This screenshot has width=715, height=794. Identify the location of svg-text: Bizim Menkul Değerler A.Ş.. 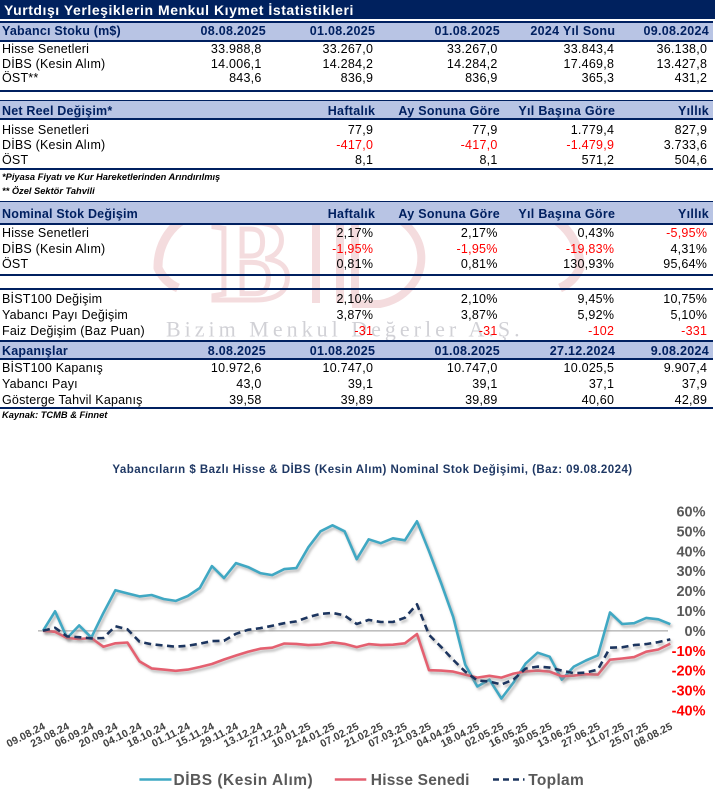
(345, 329).